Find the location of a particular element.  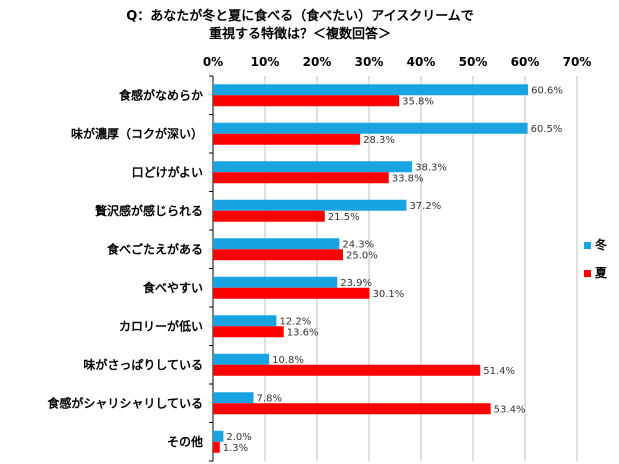

x-tick-label: 20% is located at coordinates (317, 62).